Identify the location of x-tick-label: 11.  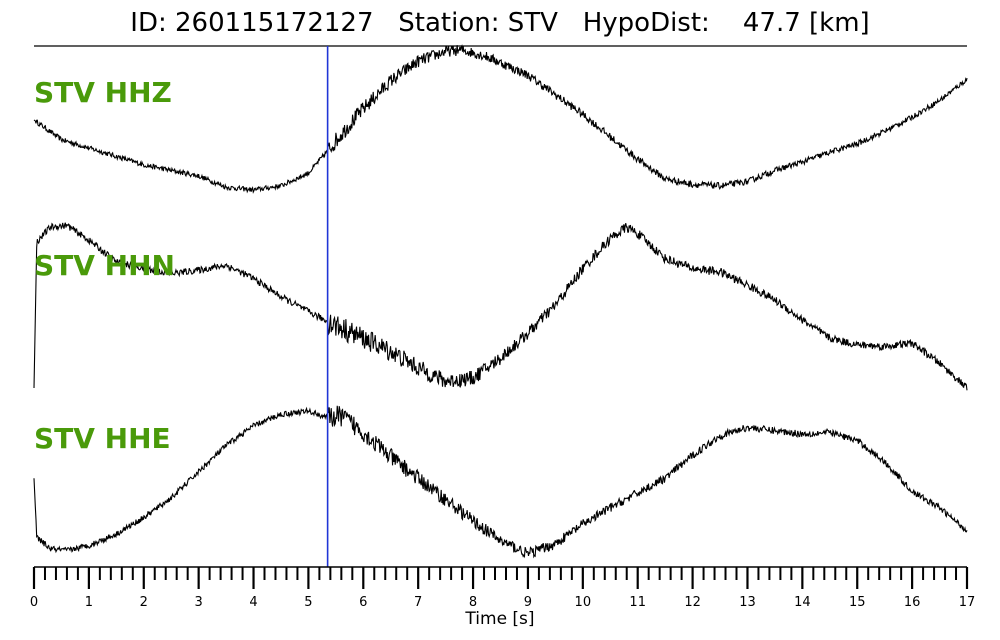
(637, 602).